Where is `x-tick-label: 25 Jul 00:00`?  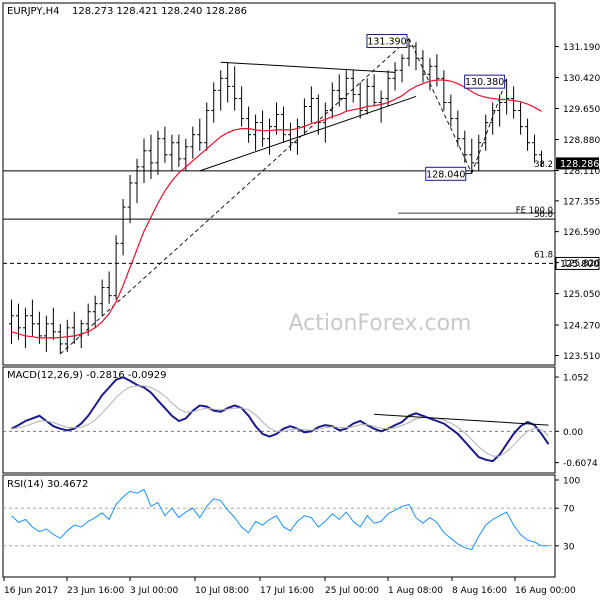
x-tick-label: 25 Jul 00:00 is located at coordinates (352, 591).